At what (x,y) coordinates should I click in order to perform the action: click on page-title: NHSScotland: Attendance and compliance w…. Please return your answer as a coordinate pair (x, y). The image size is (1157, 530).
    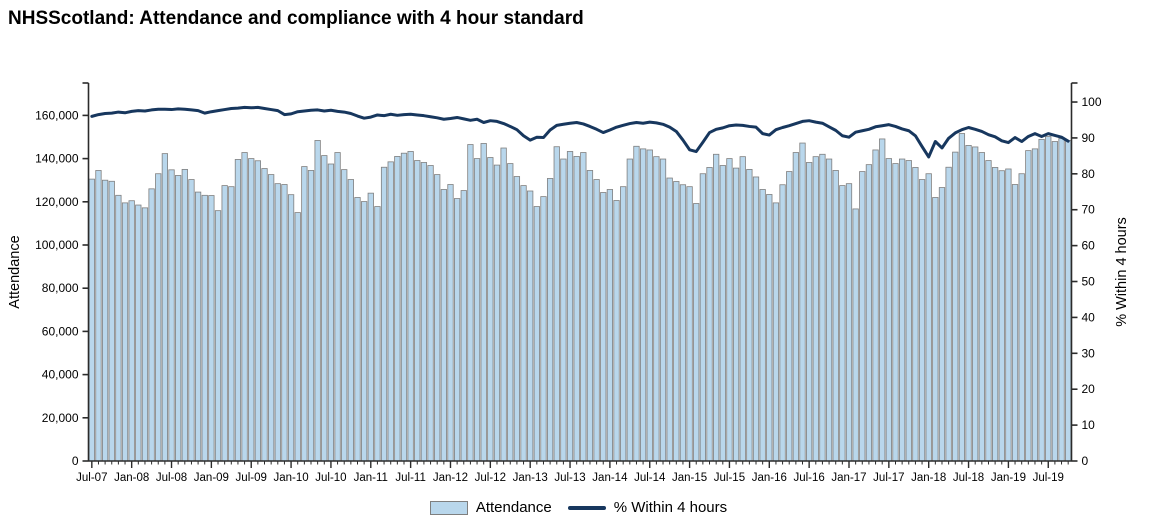
    Looking at the image, I should click on (296, 18).